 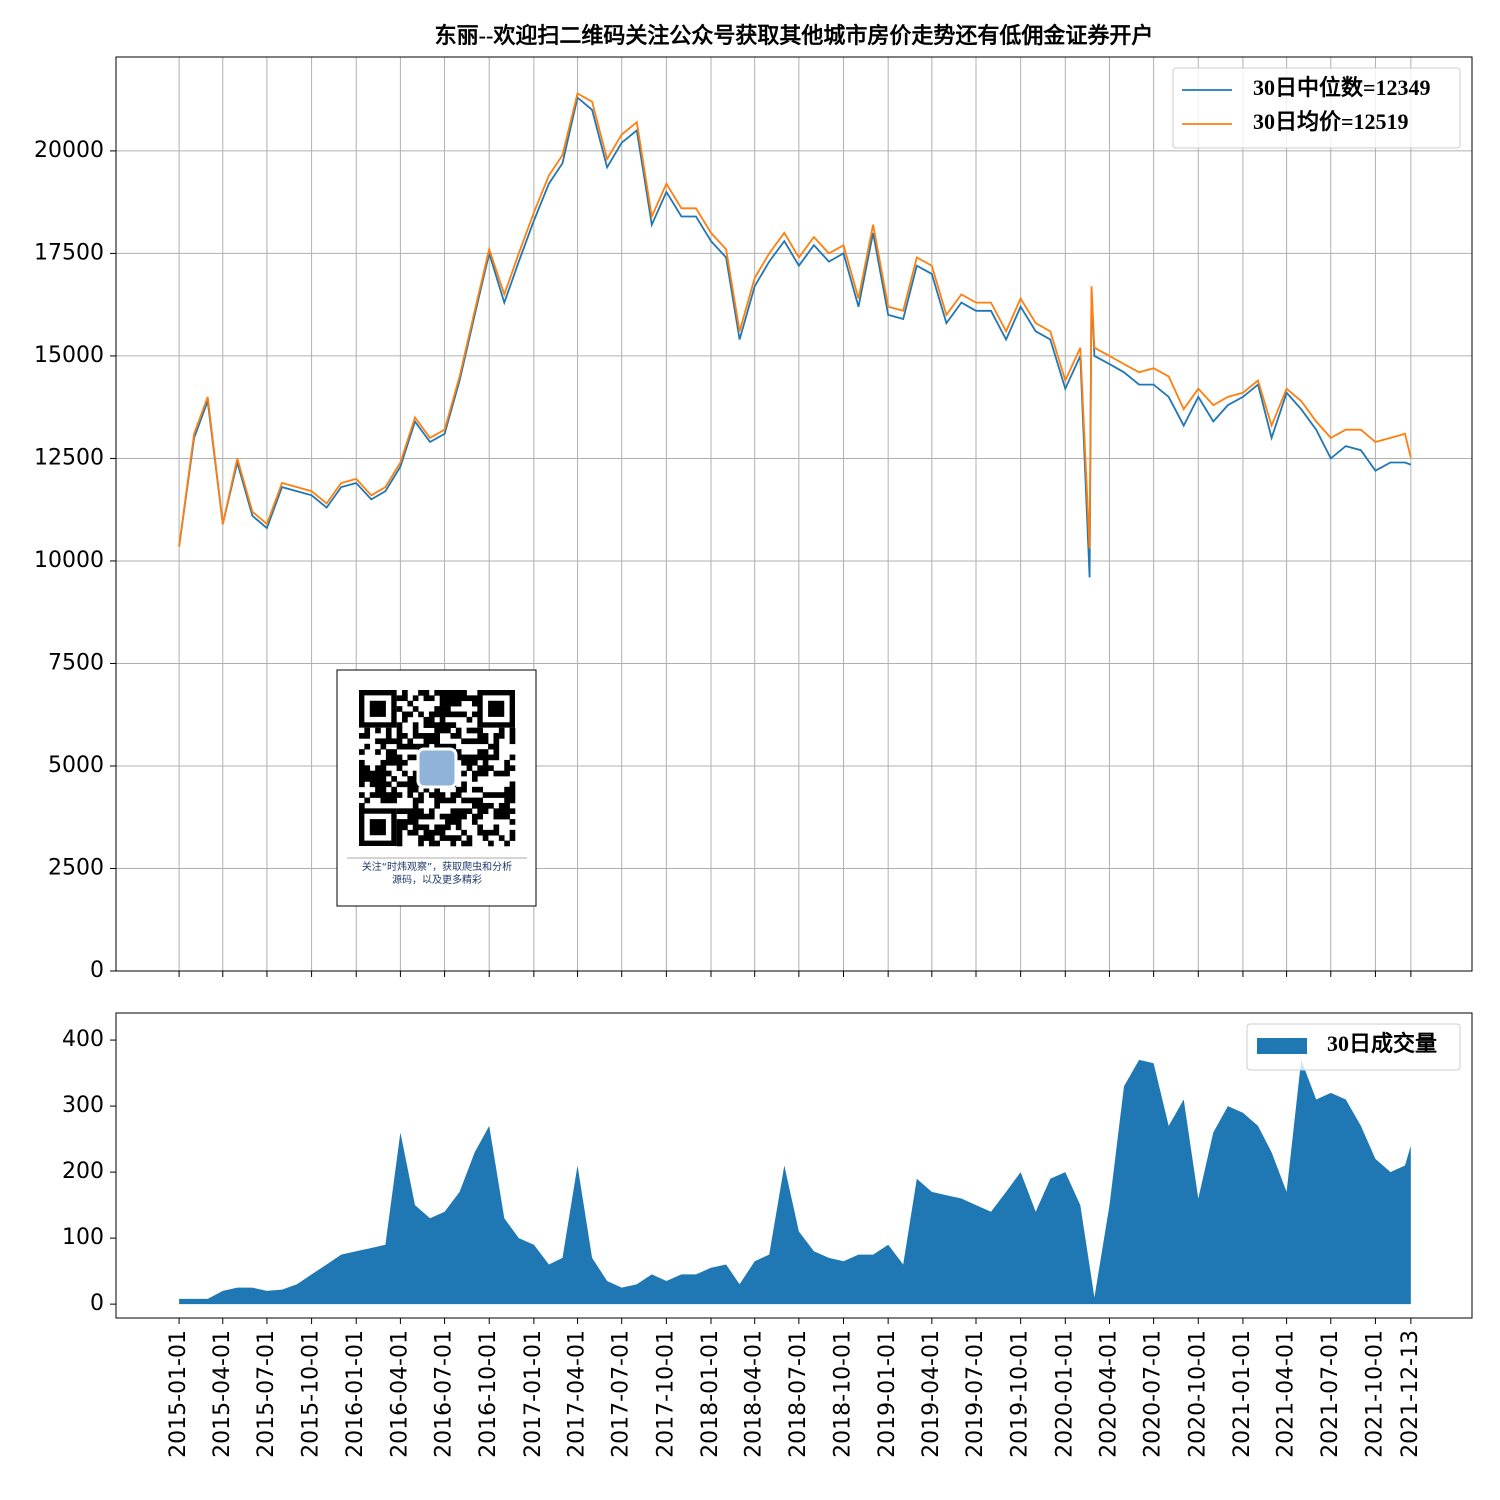 I want to click on x-tick-label: 2015-07-01, so click(x=266, y=1394).